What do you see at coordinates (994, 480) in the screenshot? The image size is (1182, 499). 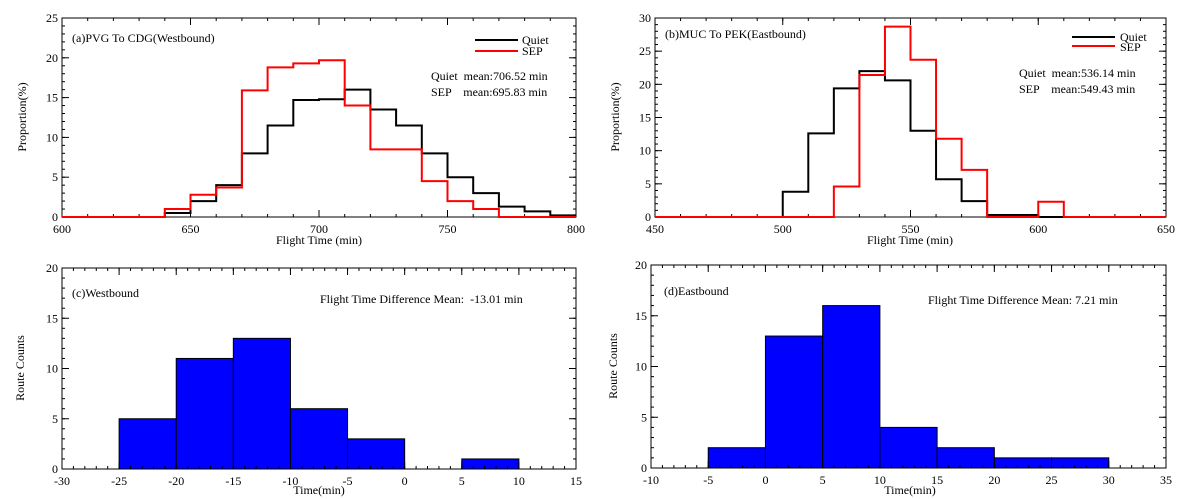 I see `x-tick-label: 20` at bounding box center [994, 480].